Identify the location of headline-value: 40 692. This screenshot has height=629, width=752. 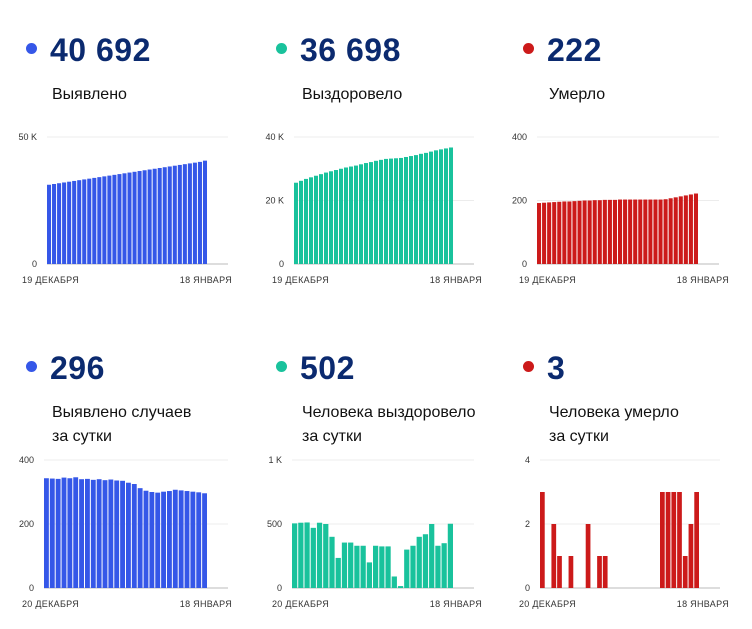
(100, 50).